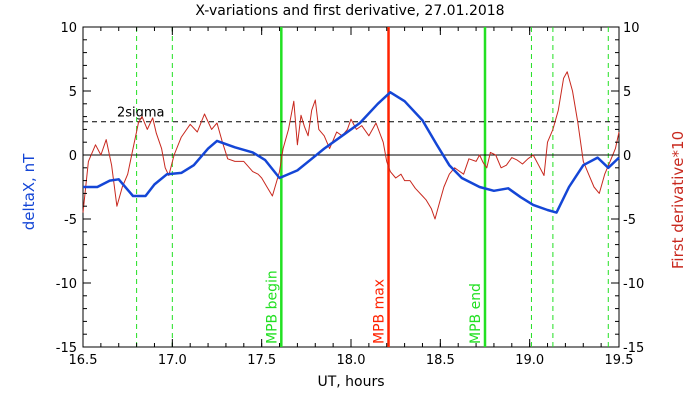 This screenshot has height=404, width=700. What do you see at coordinates (70, 220) in the screenshot?
I see `y-left-tick-label-2: -5` at bounding box center [70, 220].